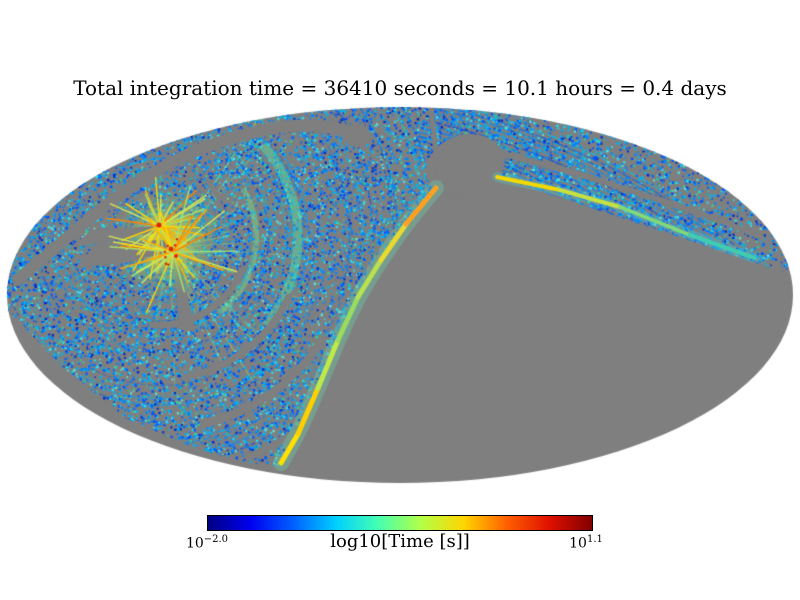  Describe the element at coordinates (400, 523) in the screenshot. I see `colorbar-gradient` at that location.